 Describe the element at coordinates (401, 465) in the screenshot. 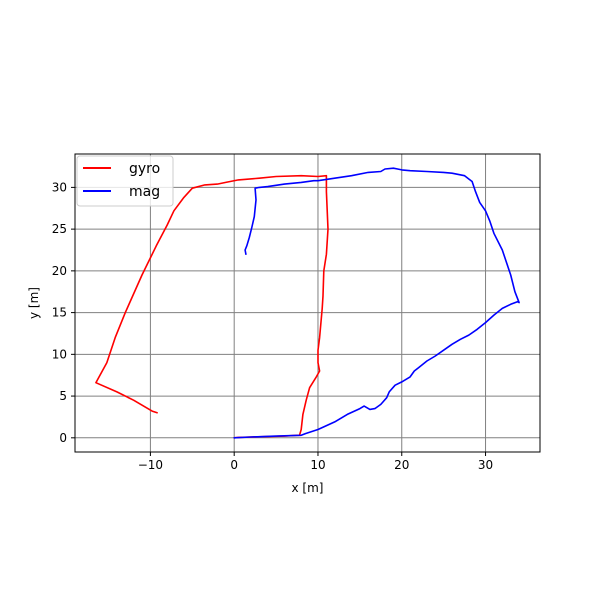

I see `x-tick-label: 20` at that location.